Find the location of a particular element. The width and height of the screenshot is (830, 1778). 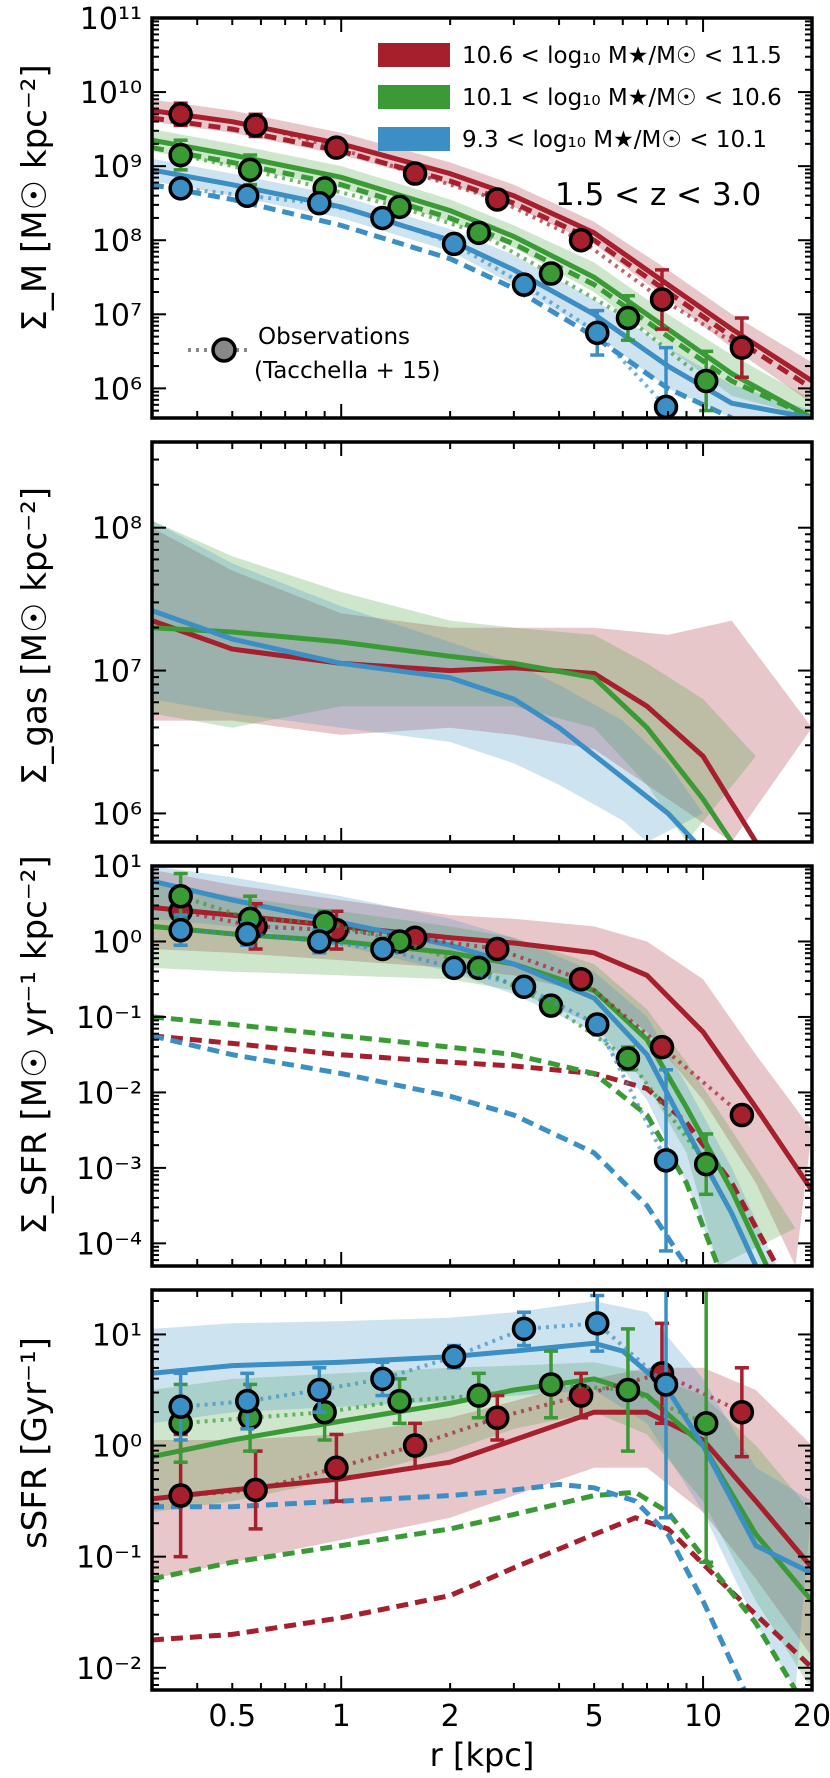

ytick-label-gas: 10⁷ is located at coordinates (117, 672).